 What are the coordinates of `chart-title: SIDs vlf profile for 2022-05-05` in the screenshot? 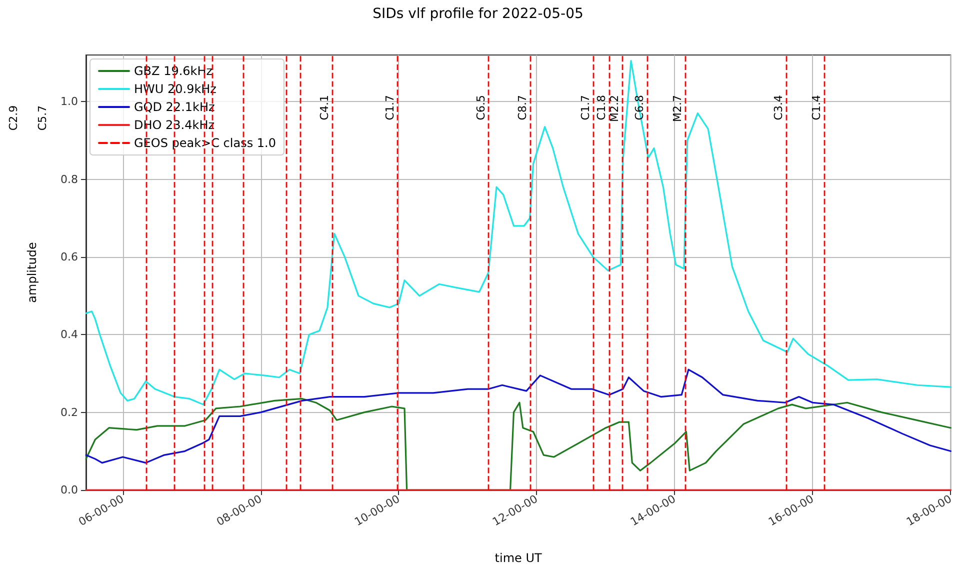 It's located at (478, 14).